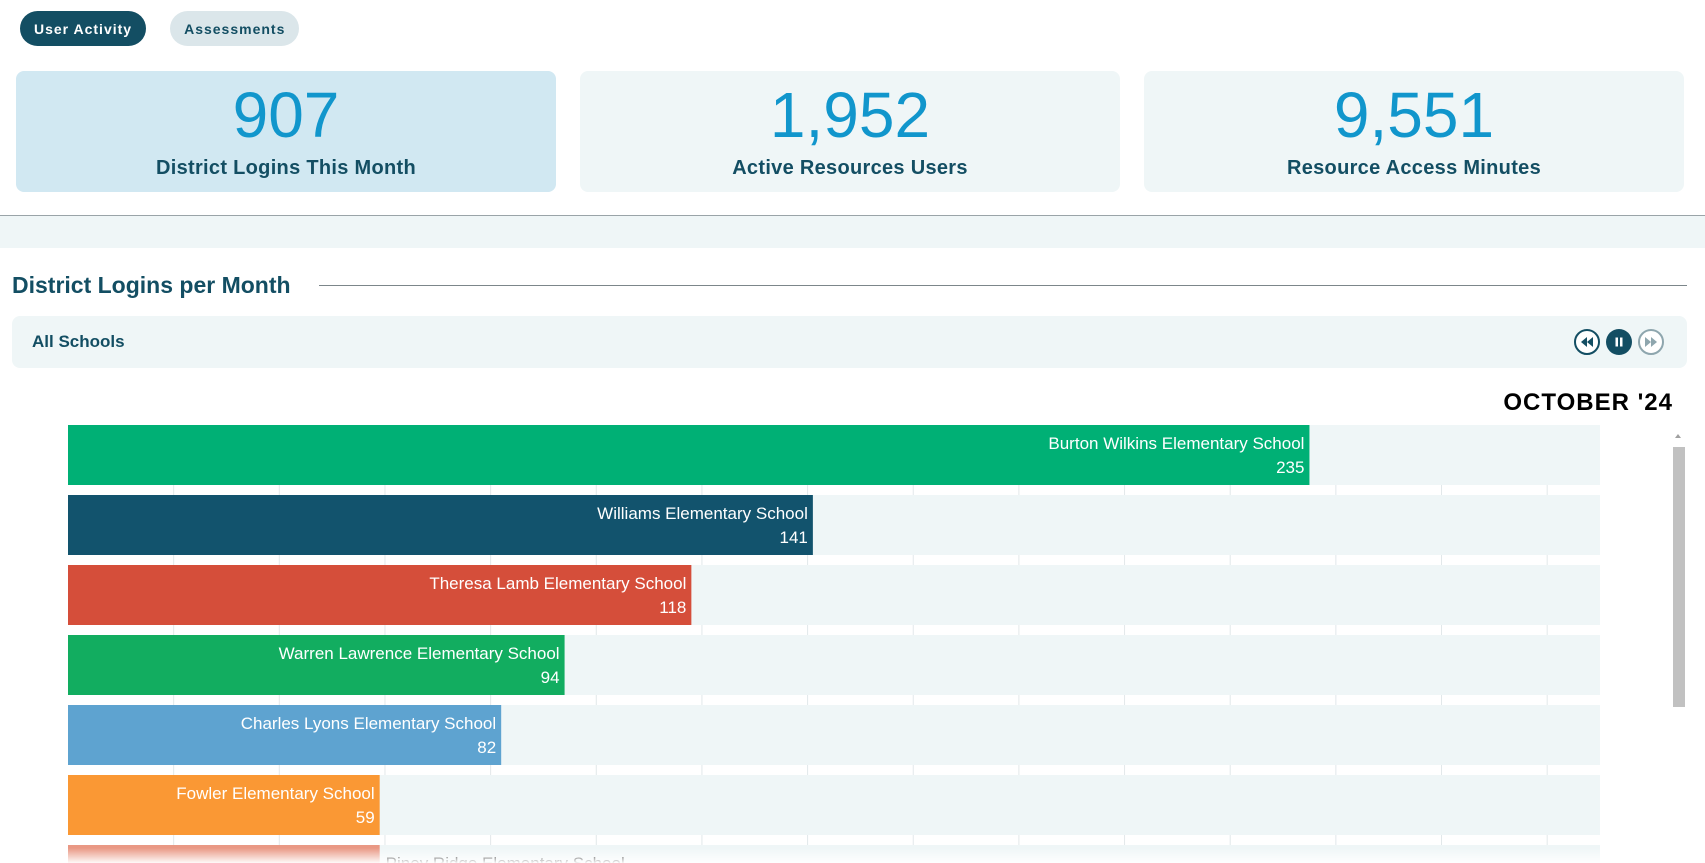  Describe the element at coordinates (852, 232) in the screenshot. I see `section-band` at that location.